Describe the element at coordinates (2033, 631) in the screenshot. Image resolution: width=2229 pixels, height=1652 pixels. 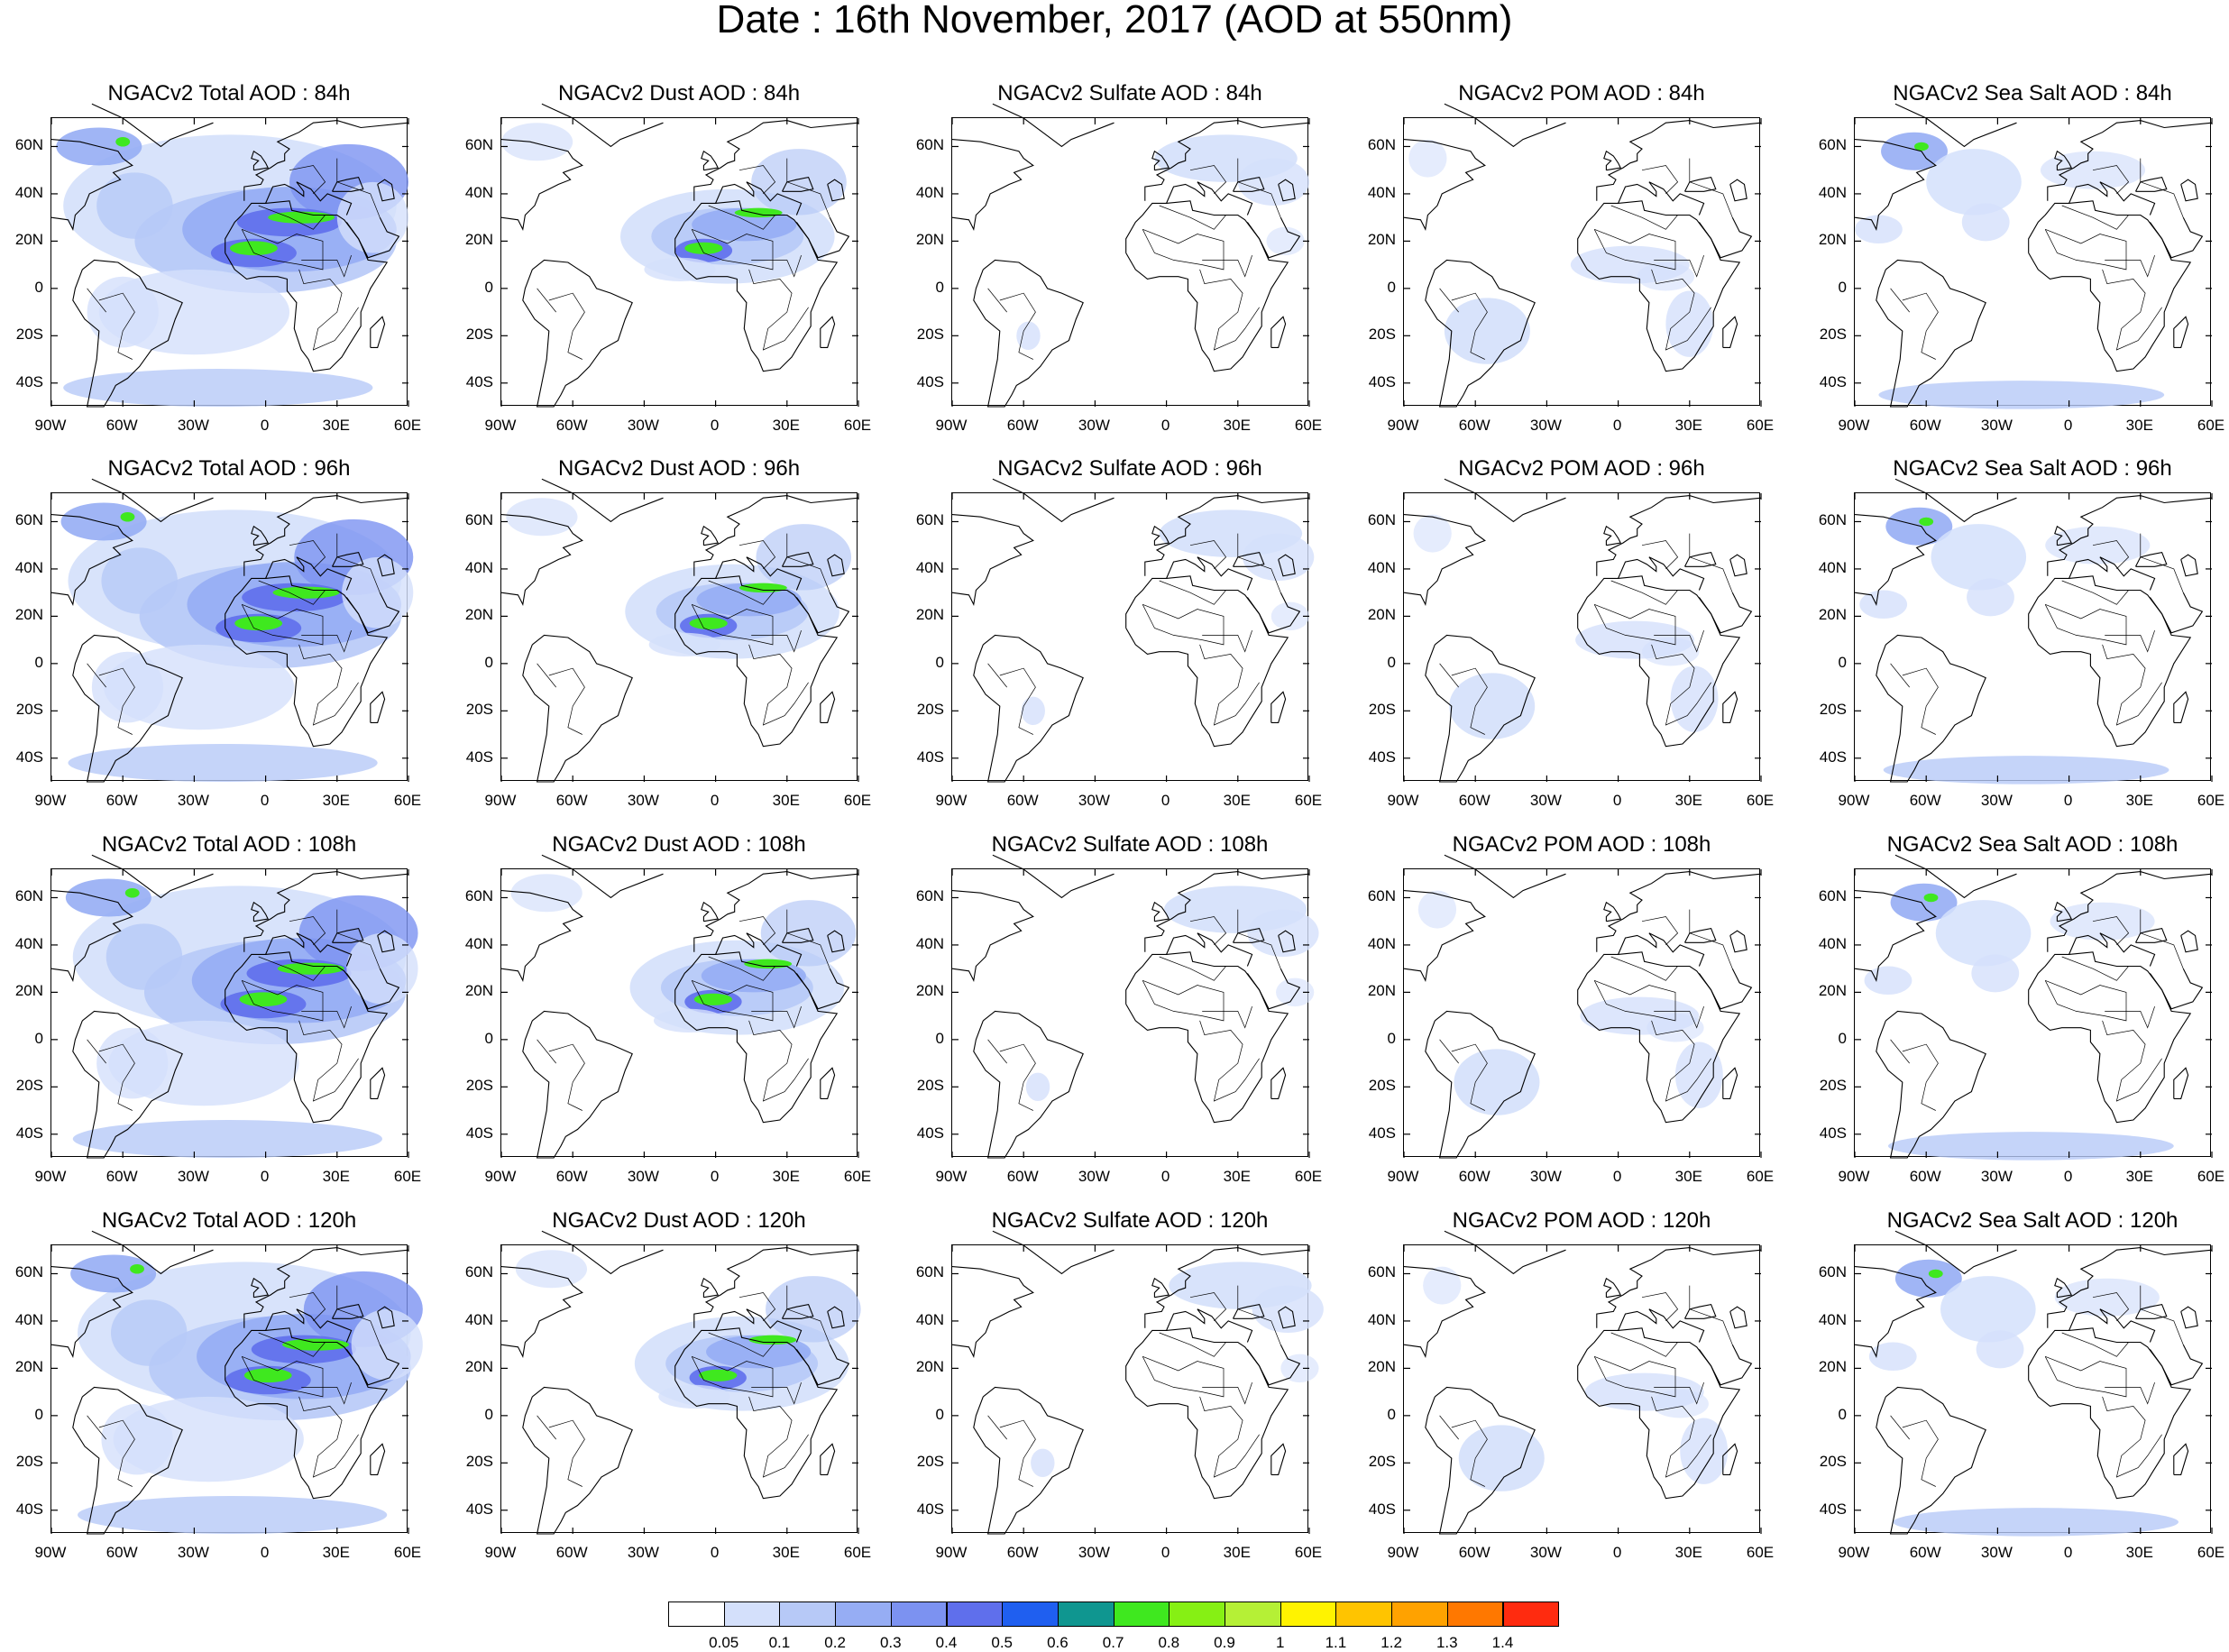
I see `map-canvas` at that location.